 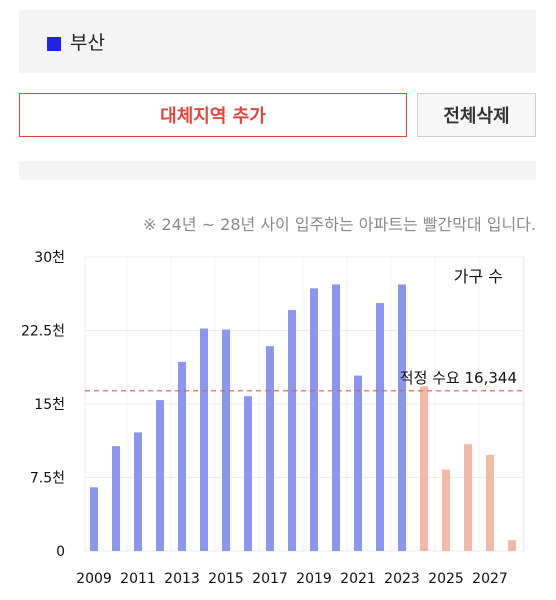 What do you see at coordinates (458, 378) in the screenshot?
I see `reference-line-label: 적정 수요 16,344` at bounding box center [458, 378].